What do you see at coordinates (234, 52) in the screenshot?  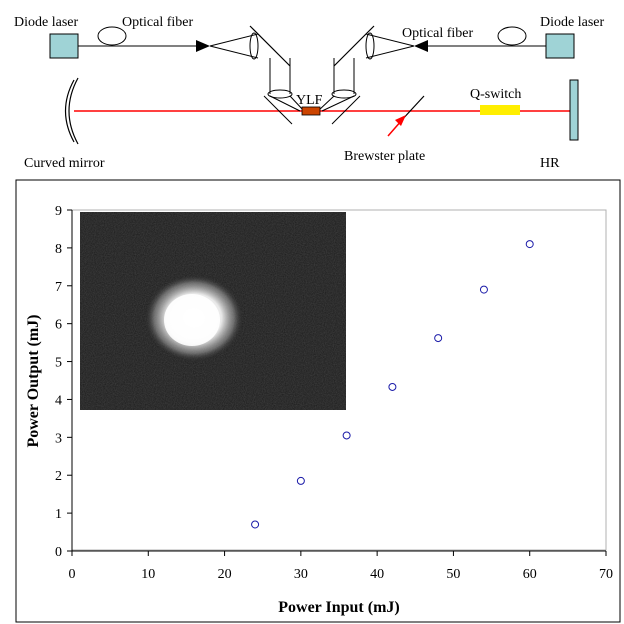 I see `cone-left-bottom` at bounding box center [234, 52].